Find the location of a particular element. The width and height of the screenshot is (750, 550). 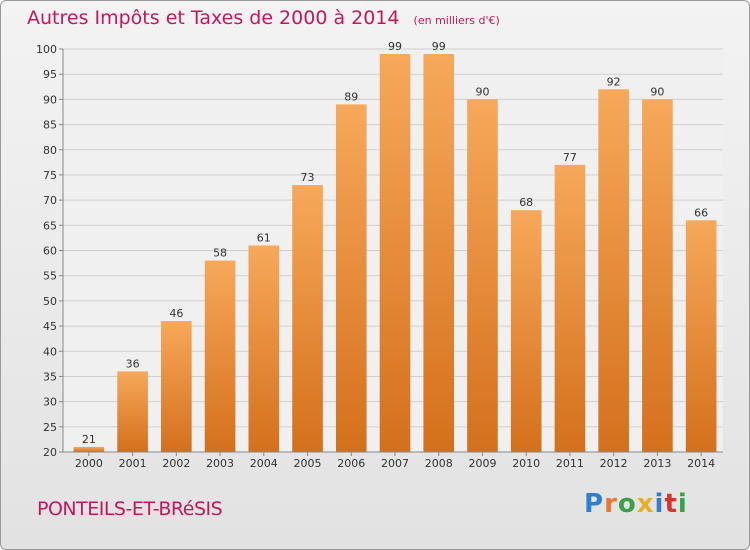

bar-2012 is located at coordinates (613, 271).